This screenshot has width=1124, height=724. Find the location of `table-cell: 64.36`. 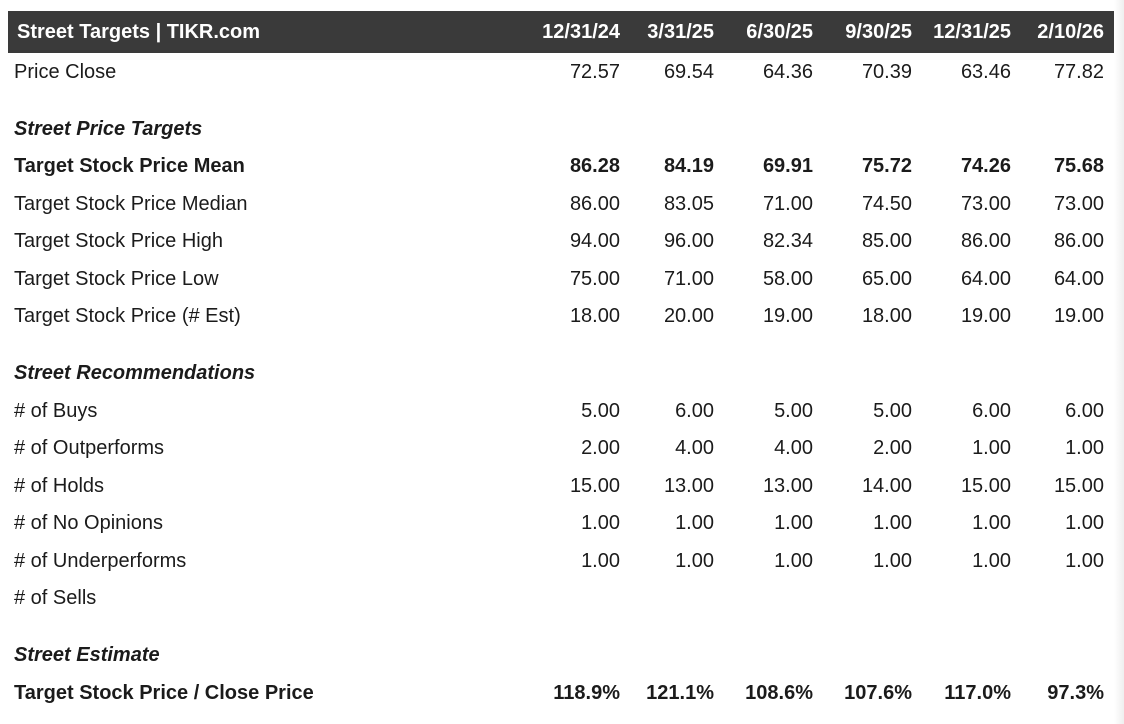

table-cell: 64.36 is located at coordinates (787, 71).